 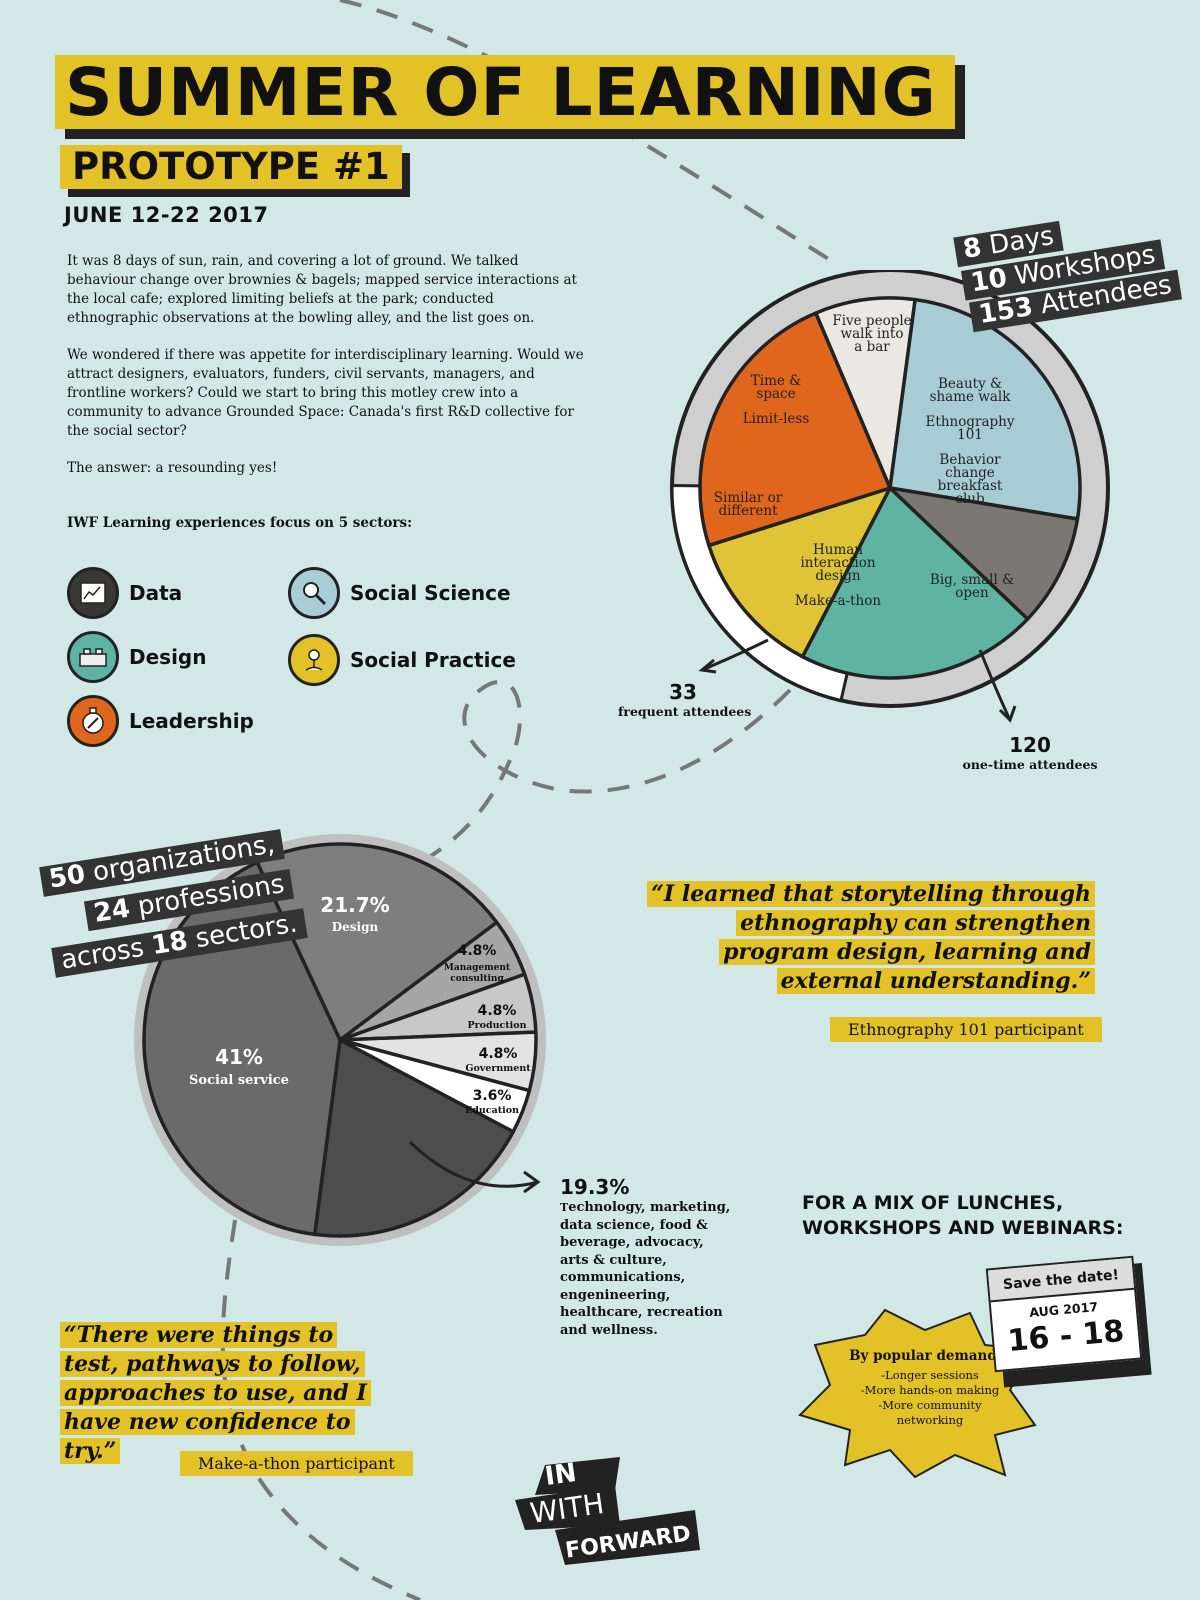 I want to click on label-education-pct: 3.6%, so click(x=492, y=1096).